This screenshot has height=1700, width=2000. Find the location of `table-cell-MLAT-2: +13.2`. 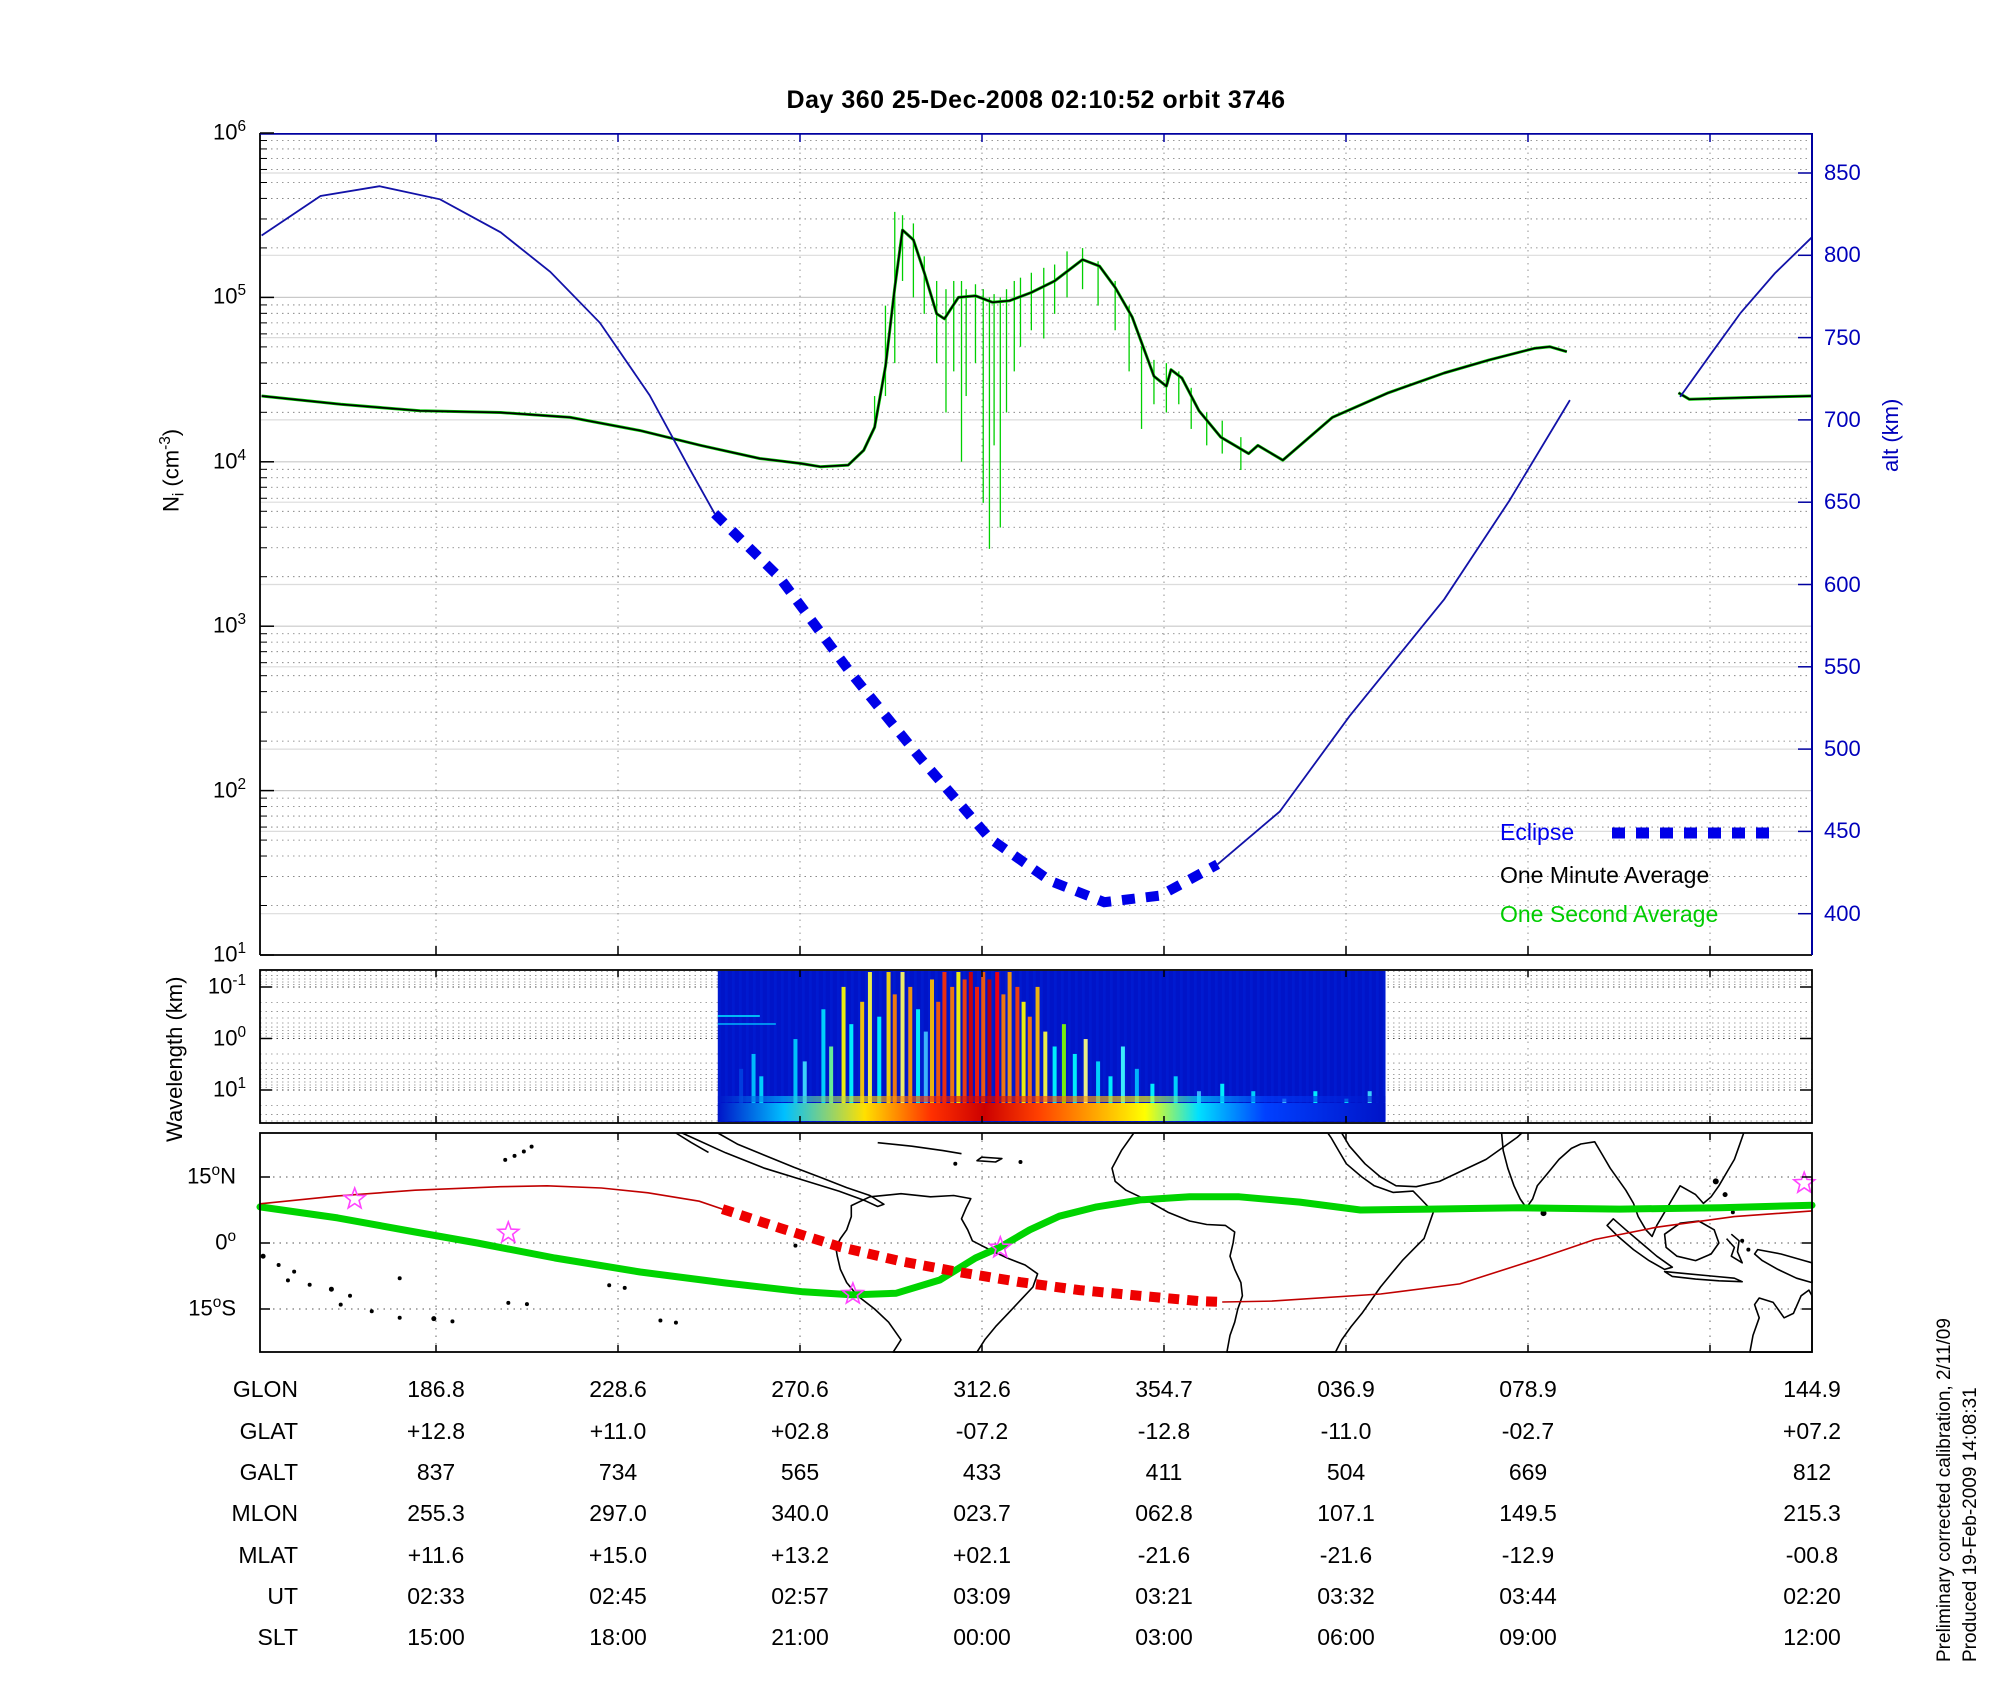

table-cell-MLAT-2: +13.2 is located at coordinates (800, 1555).